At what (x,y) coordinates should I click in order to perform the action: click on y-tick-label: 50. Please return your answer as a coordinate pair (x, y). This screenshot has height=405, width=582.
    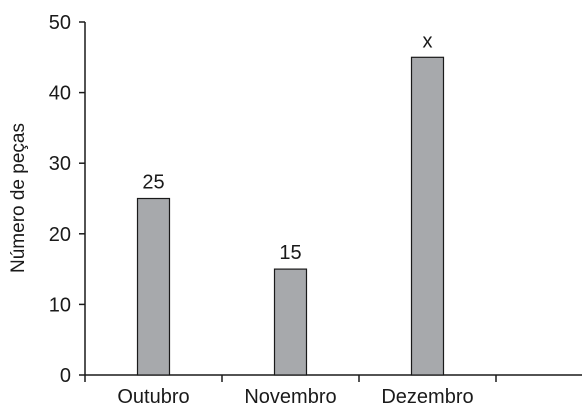
    Looking at the image, I should click on (60, 23).